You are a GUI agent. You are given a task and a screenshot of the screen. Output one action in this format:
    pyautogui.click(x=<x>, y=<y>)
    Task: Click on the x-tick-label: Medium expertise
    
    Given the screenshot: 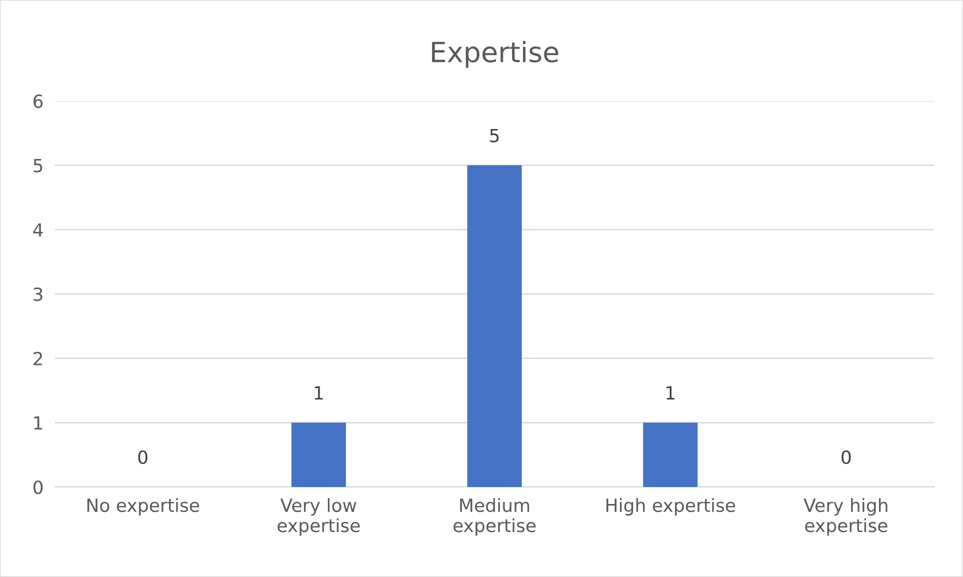 What is the action you would take?
    pyautogui.click(x=494, y=517)
    